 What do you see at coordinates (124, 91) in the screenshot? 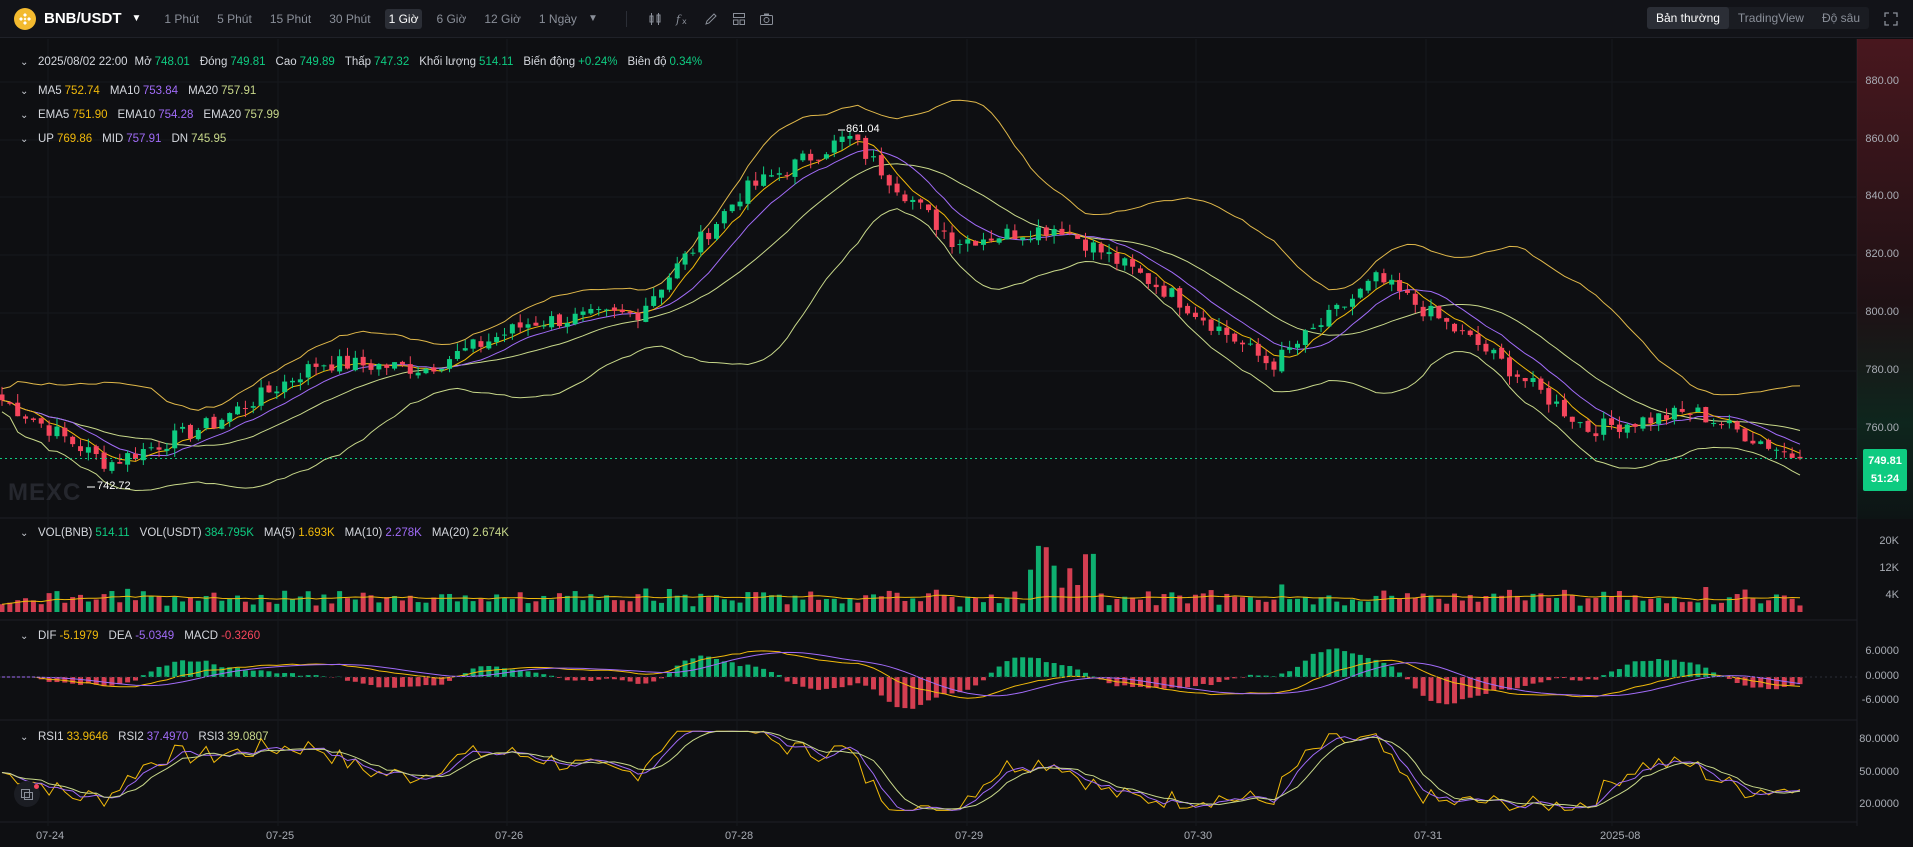
I see `ma10-label: MA10` at bounding box center [124, 91].